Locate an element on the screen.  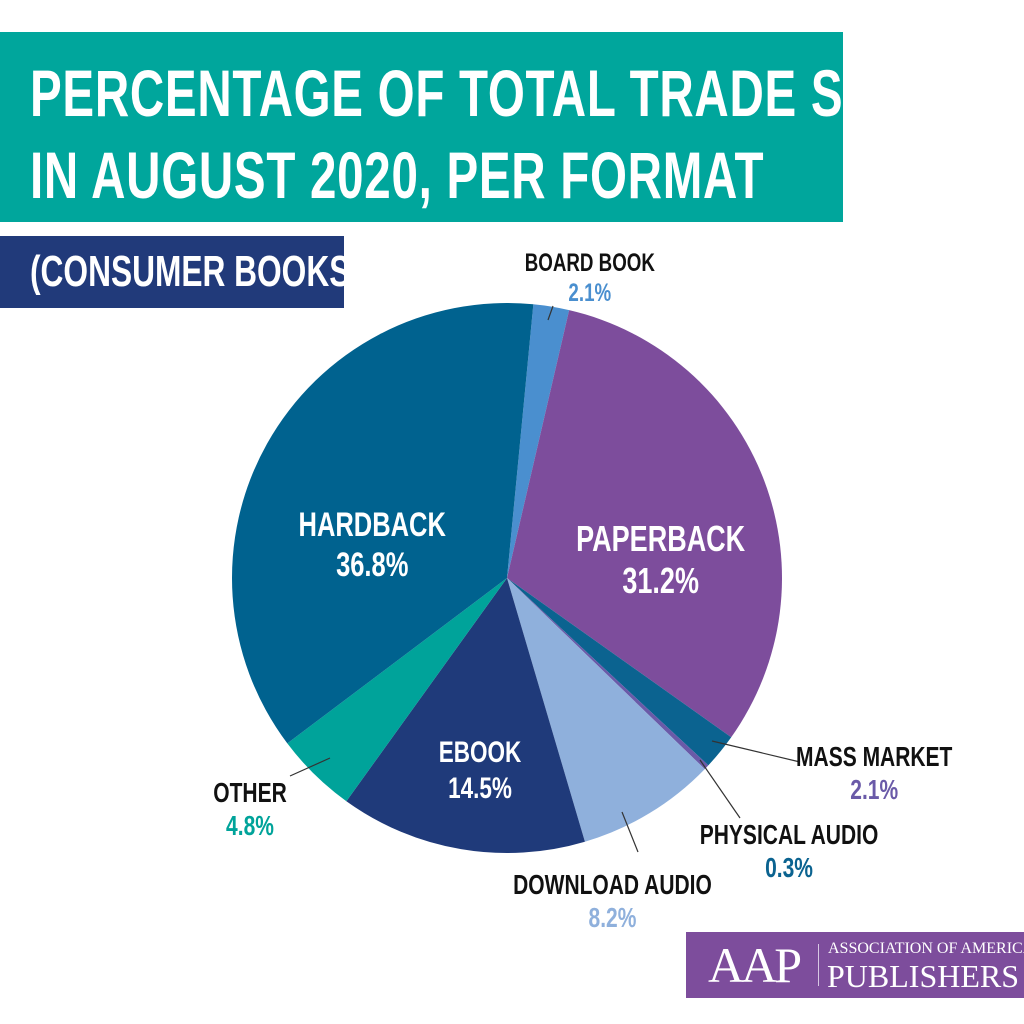
pie-slice-download-audio is located at coordinates (606, 710).